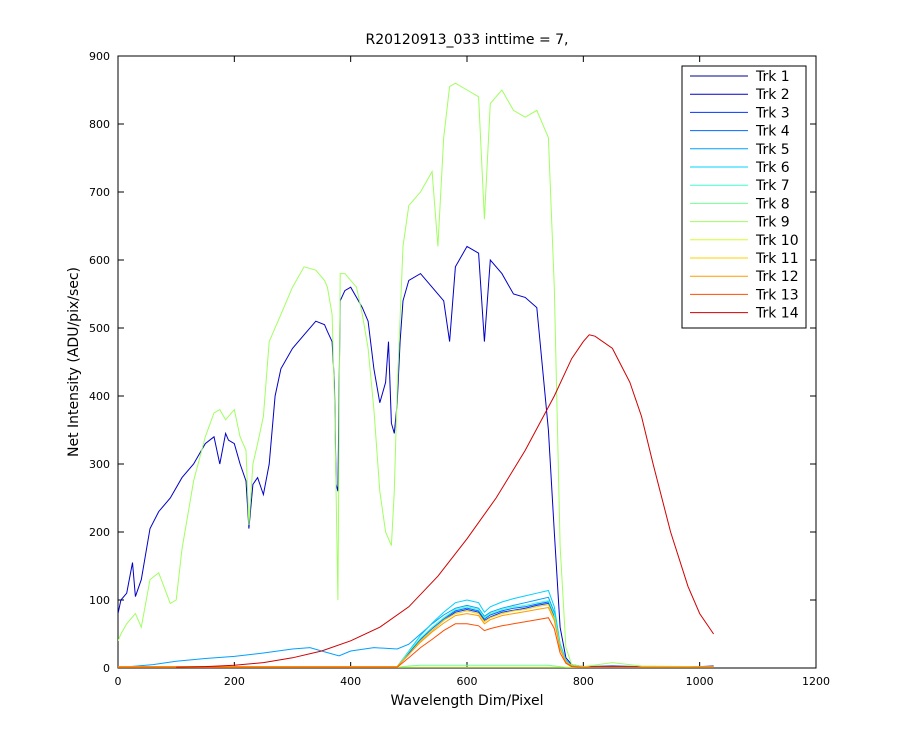  Describe the element at coordinates (99, 56) in the screenshot. I see `y-tick-label: 900` at that location.